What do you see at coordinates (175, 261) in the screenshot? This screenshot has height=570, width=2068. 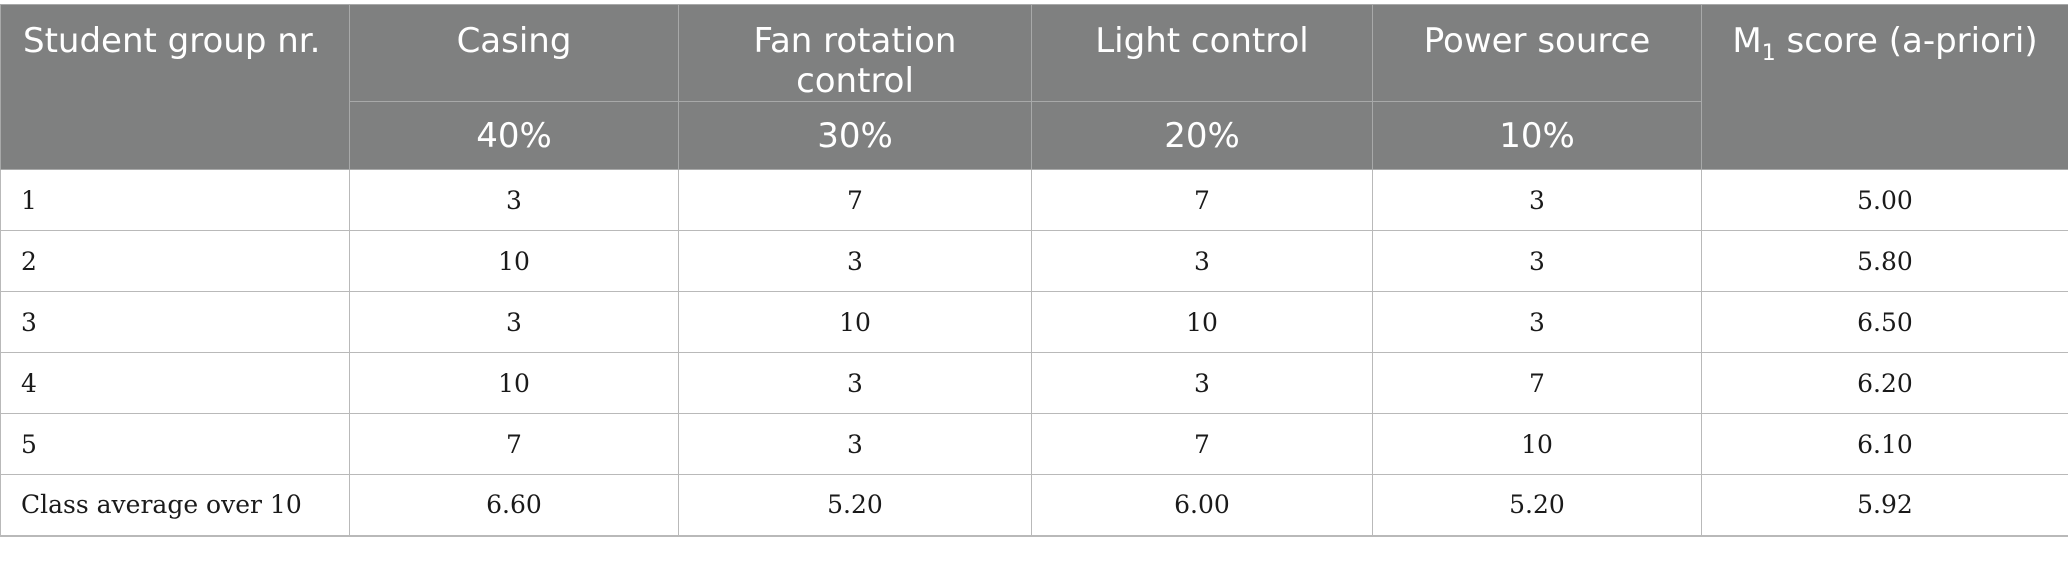 I see `cell-group: 2` at bounding box center [175, 261].